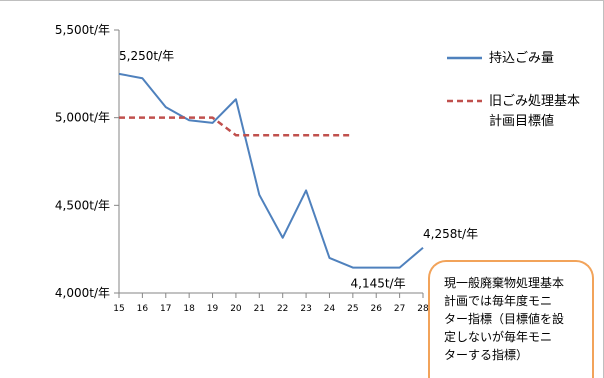 The height and width of the screenshot is (378, 604). Describe the element at coordinates (82, 30) in the screenshot. I see `y-tick-label: 5,500t/年` at that location.